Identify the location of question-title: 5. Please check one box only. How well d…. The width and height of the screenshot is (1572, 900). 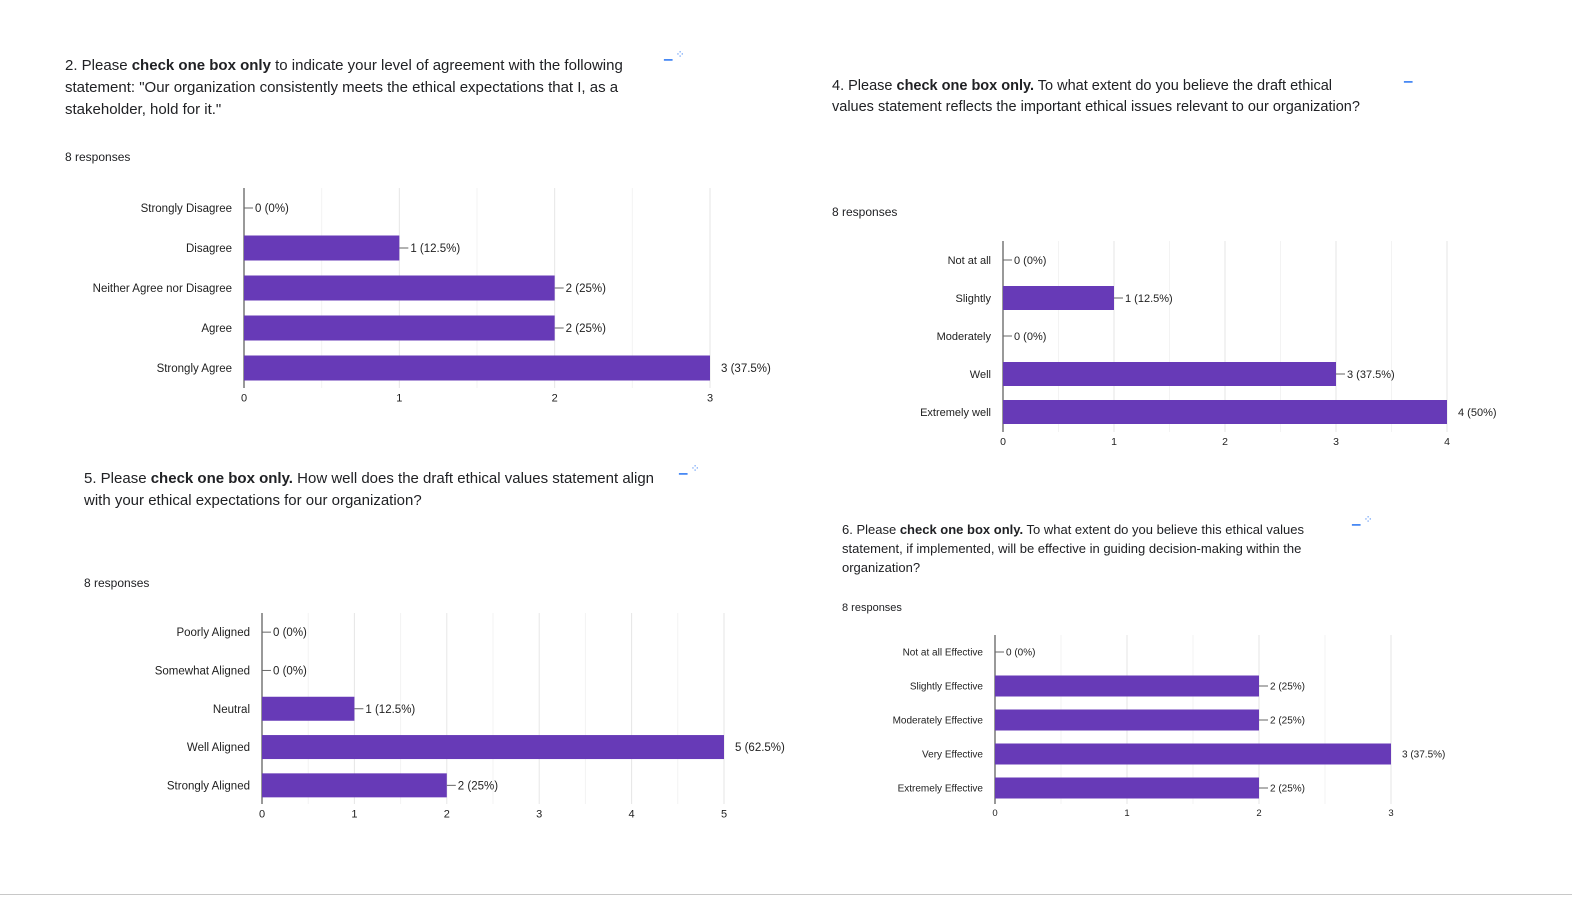
(369, 489).